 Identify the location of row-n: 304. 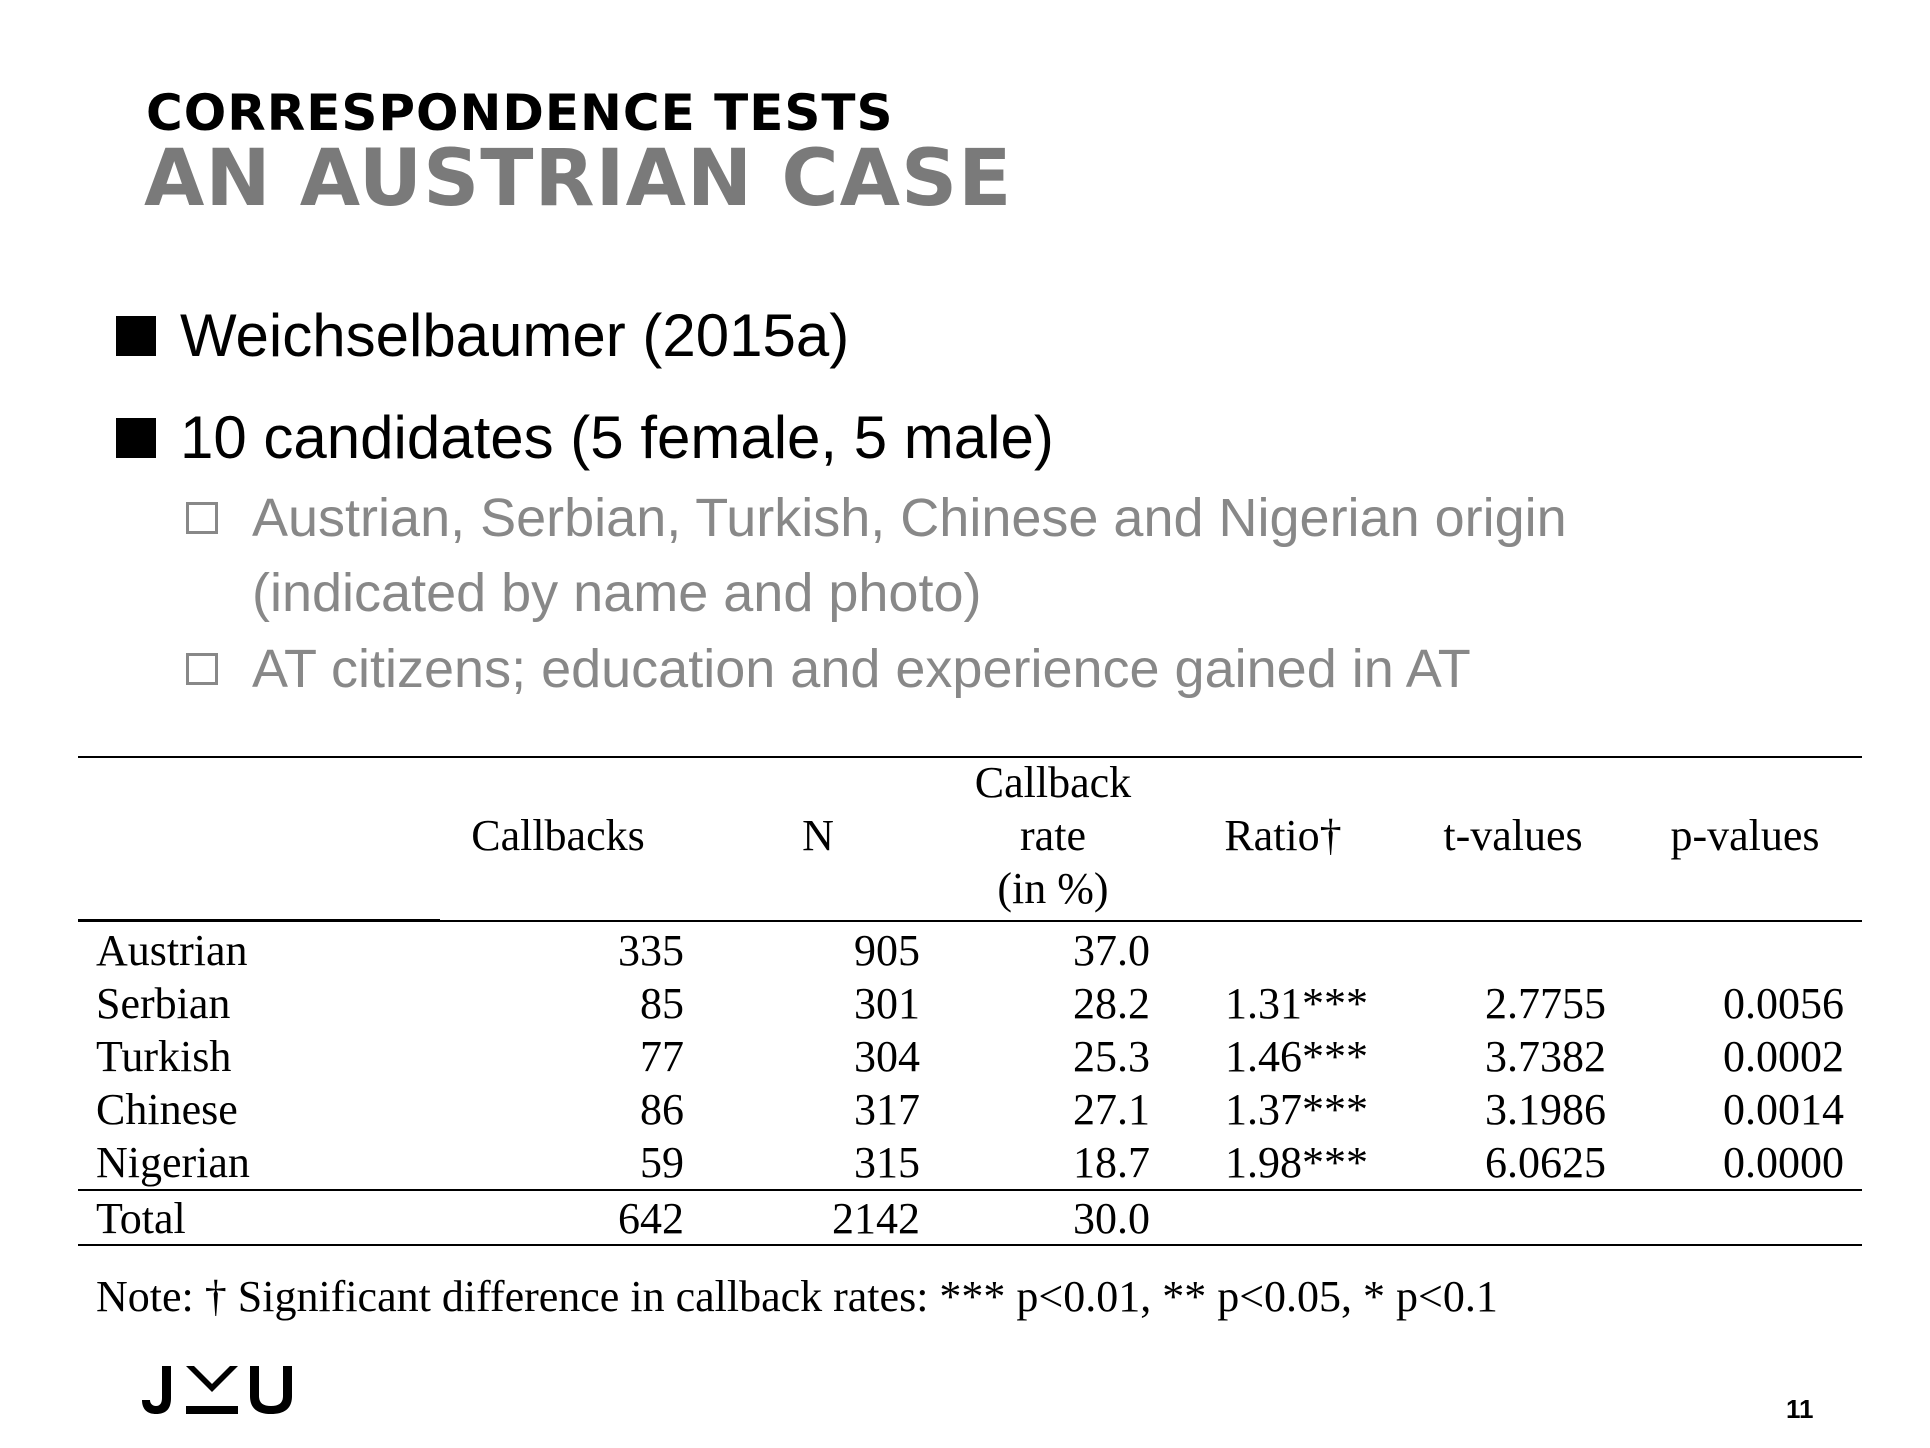
(887, 1056).